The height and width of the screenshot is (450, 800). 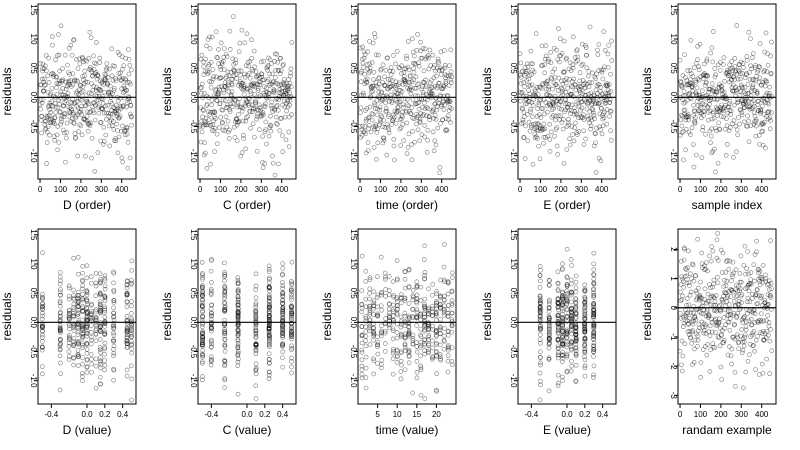 I want to click on x-tick-label: 100, so click(x=701, y=189).